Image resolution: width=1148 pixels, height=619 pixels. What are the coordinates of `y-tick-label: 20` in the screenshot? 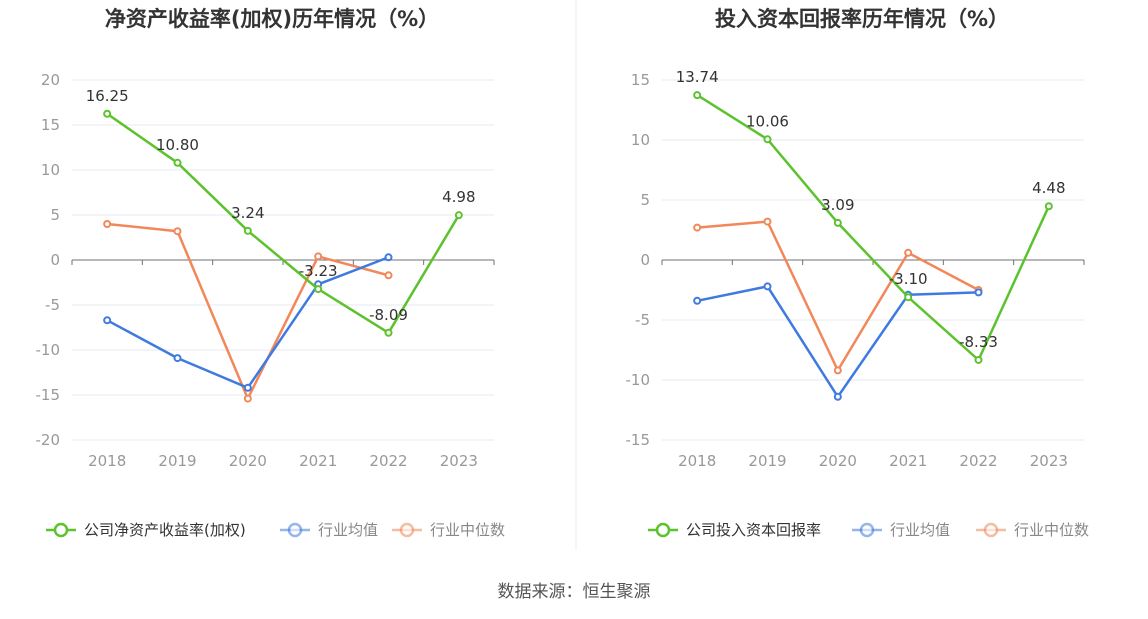 It's located at (50, 80).